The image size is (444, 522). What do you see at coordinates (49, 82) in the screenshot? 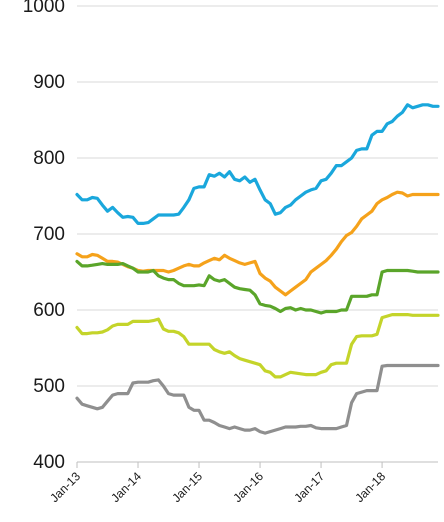
I see `y-tick-label: 900` at bounding box center [49, 82].